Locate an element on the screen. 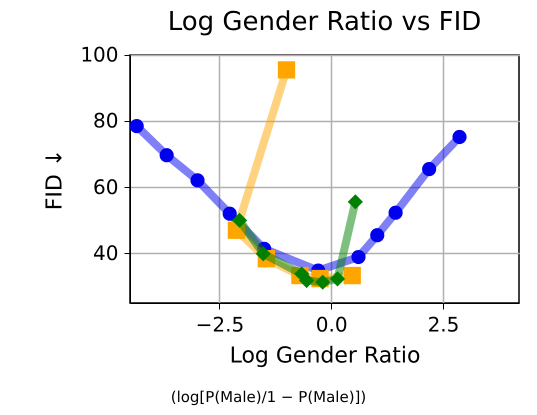 The height and width of the screenshot is (415, 537). y-tick-label: 80 is located at coordinates (105, 120).